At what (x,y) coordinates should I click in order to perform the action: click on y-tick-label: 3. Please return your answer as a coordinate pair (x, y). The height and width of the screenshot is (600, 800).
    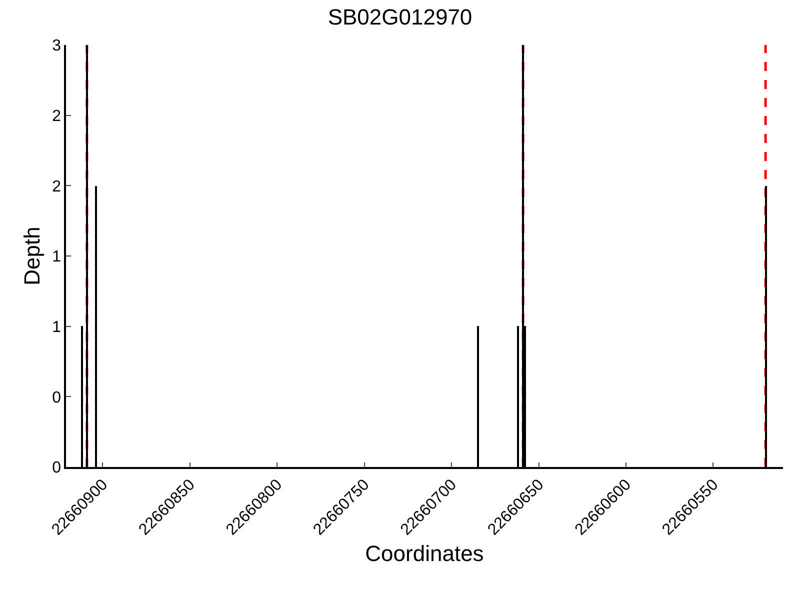
    Looking at the image, I should click on (57, 46).